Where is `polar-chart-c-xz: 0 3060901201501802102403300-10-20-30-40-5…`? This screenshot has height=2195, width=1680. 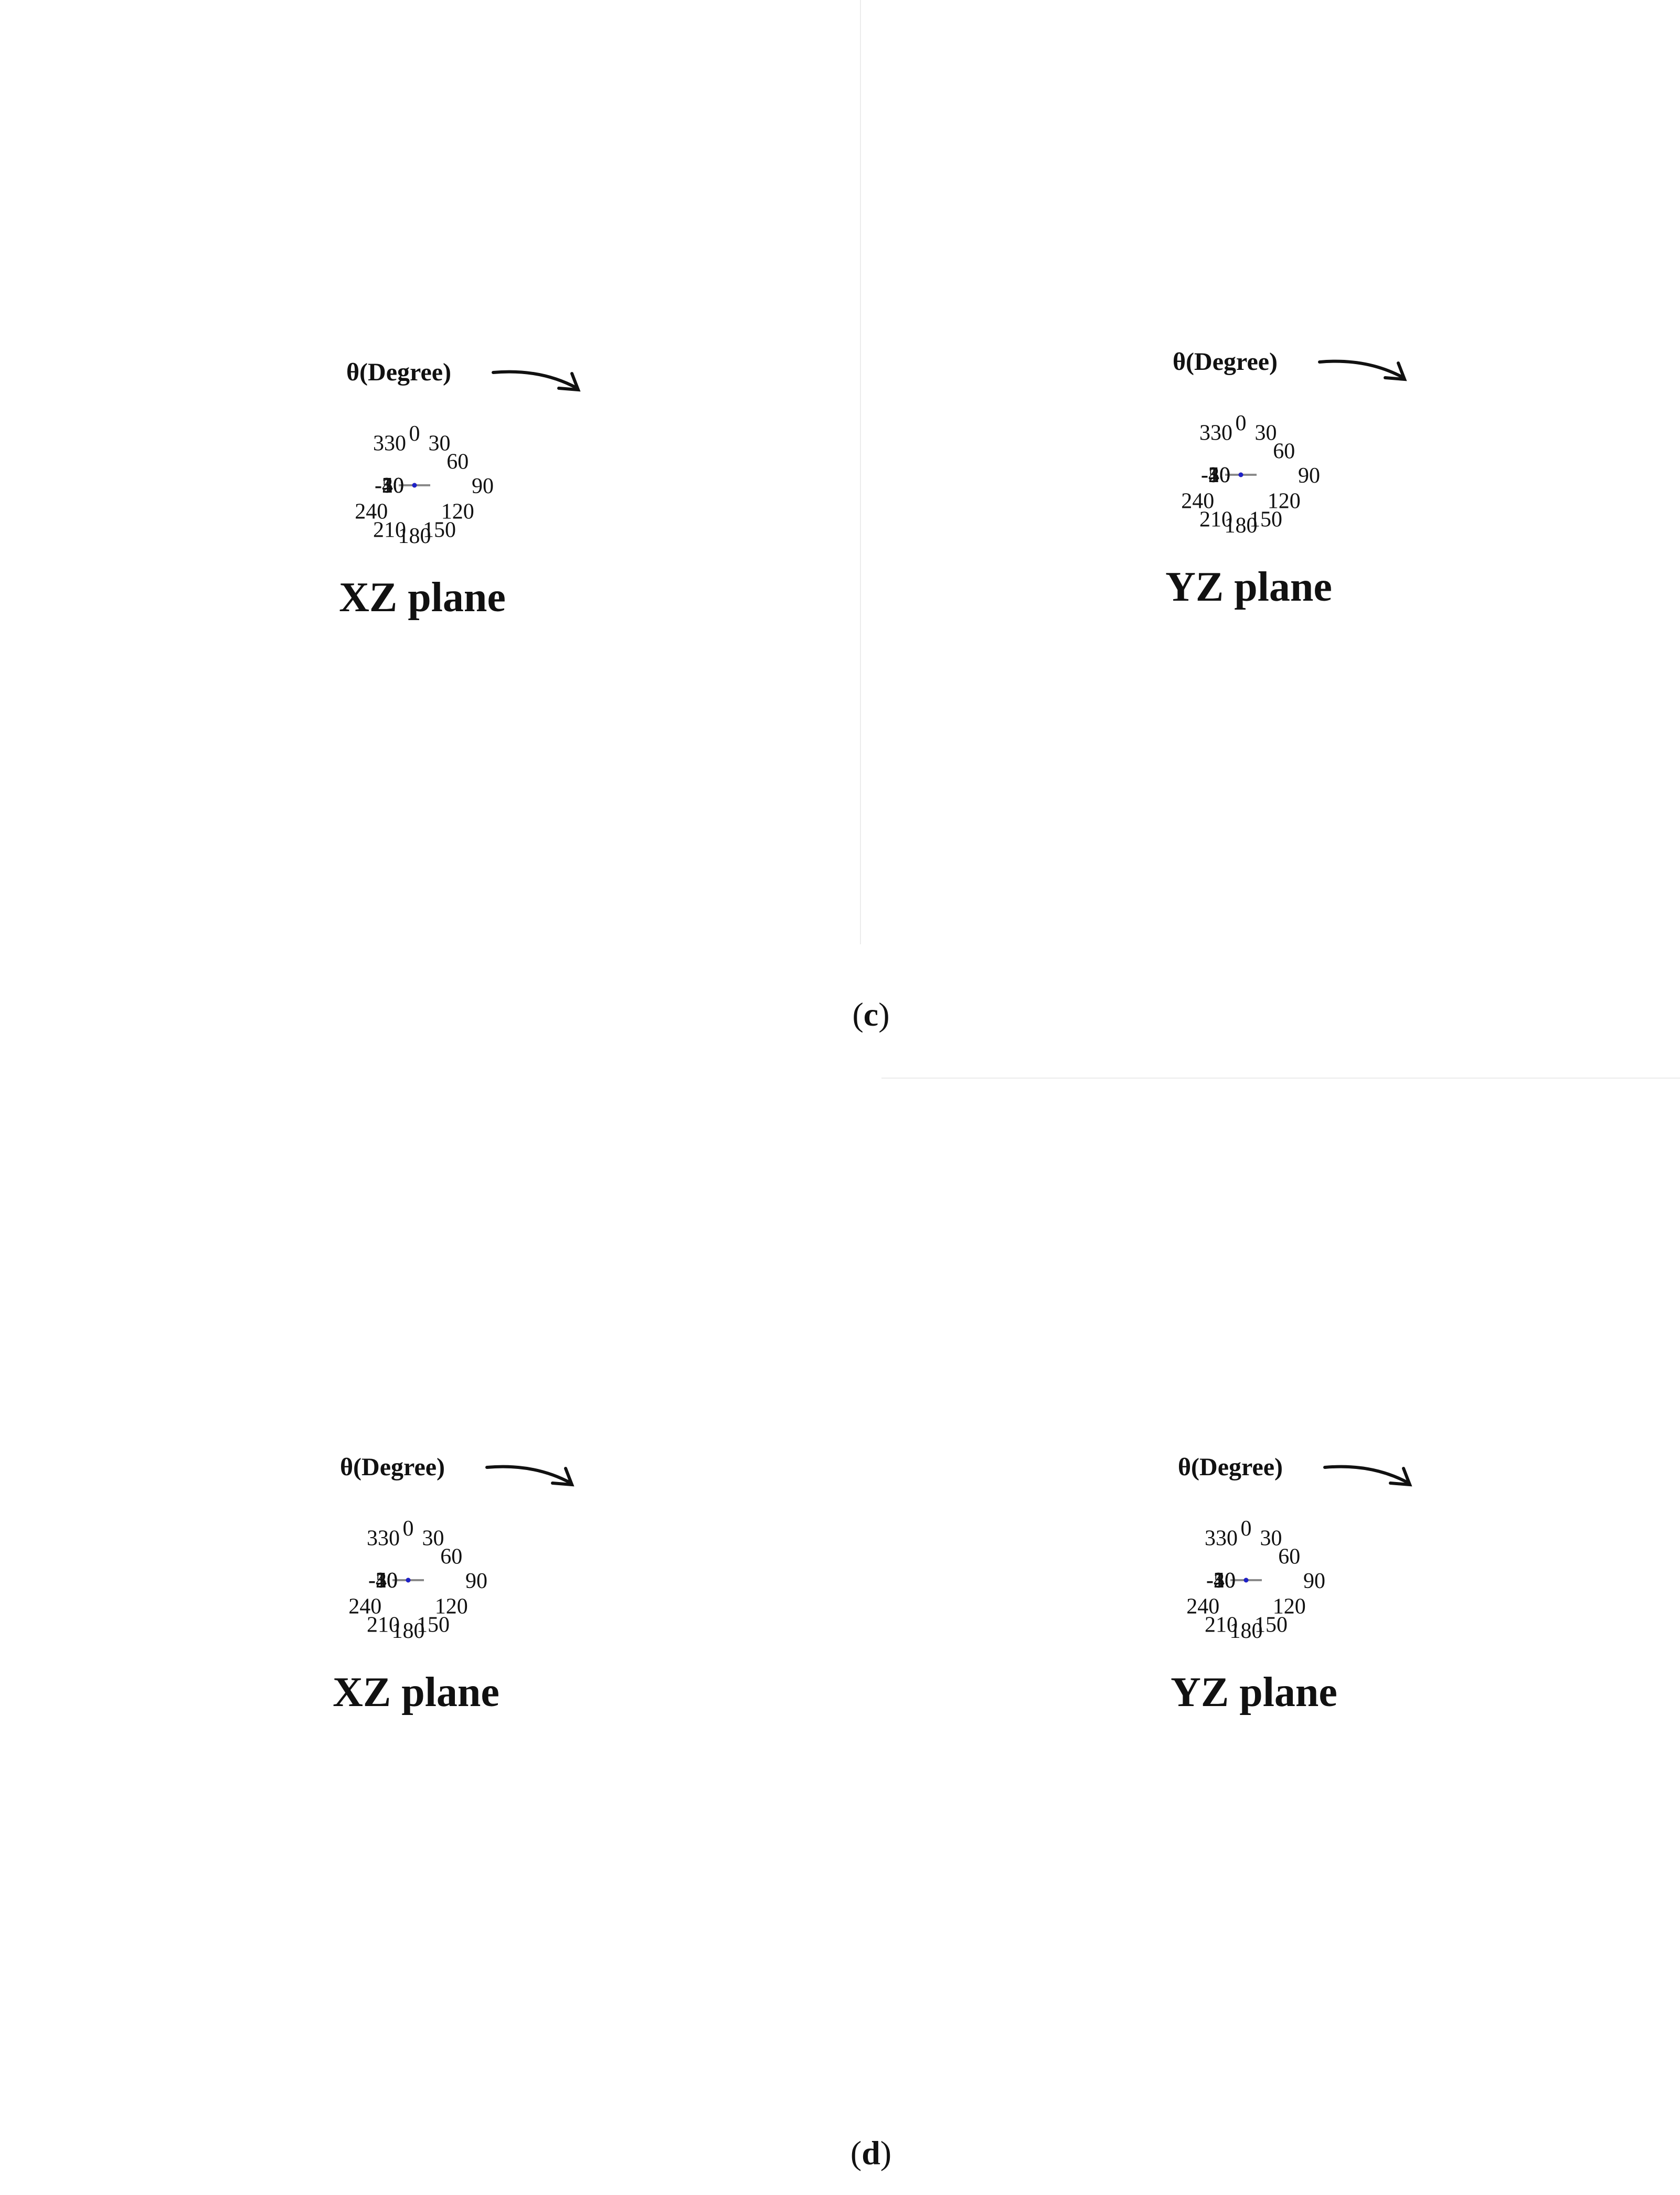
polar-chart-c-xz: 0 3060901201501802102403300-10-20-30-40-5… is located at coordinates (460, 489).